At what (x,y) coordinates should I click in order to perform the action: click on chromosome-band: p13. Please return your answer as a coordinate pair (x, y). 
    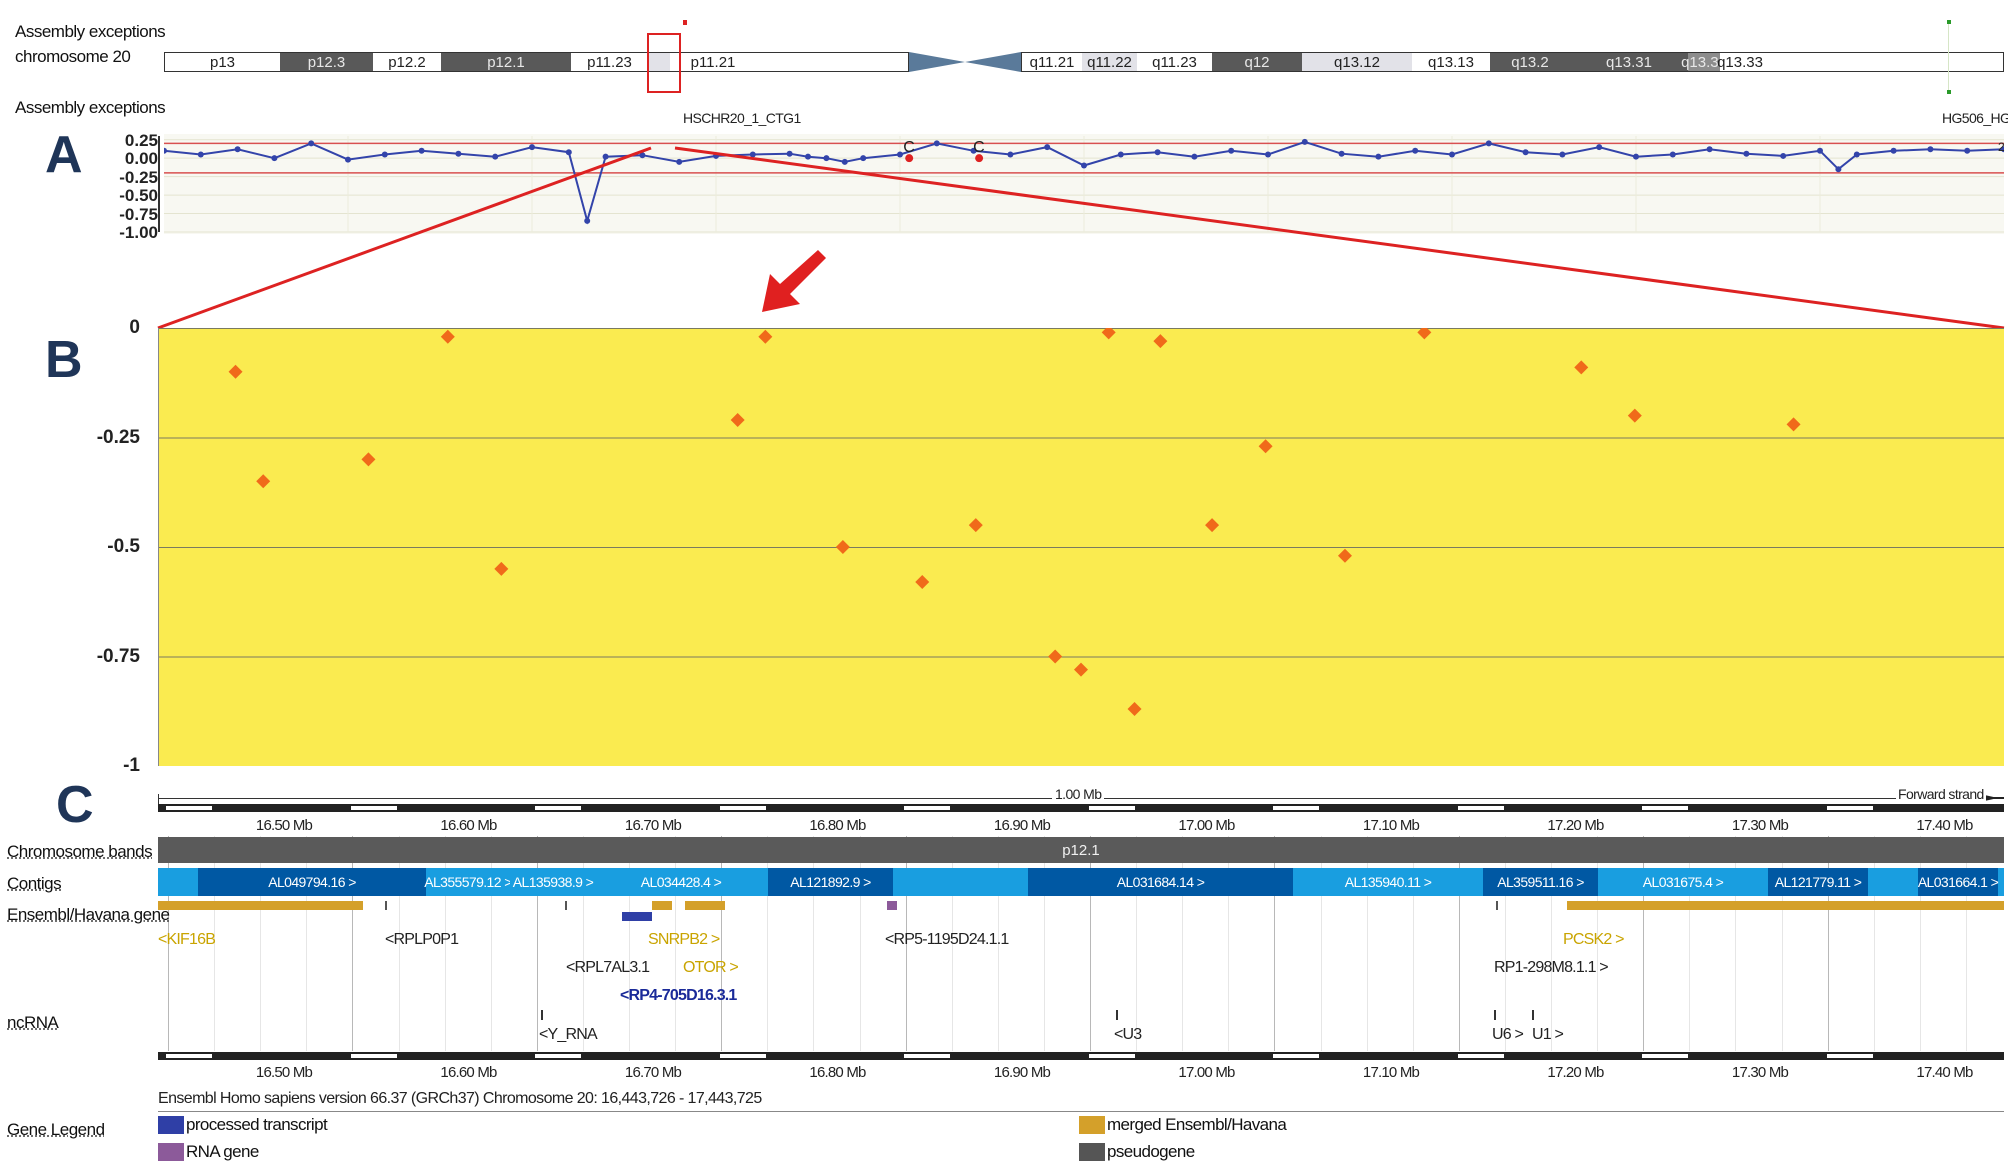
    Looking at the image, I should click on (222, 62).